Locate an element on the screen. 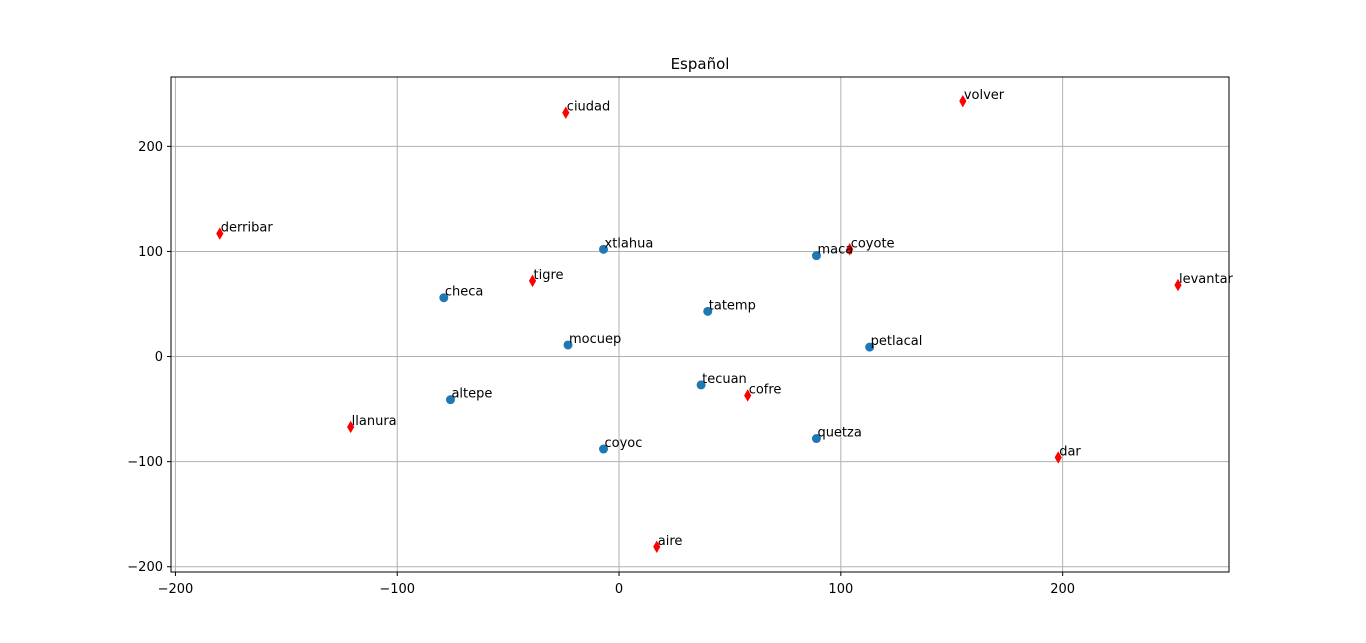  x-tick-label: 0 is located at coordinates (619, 589).